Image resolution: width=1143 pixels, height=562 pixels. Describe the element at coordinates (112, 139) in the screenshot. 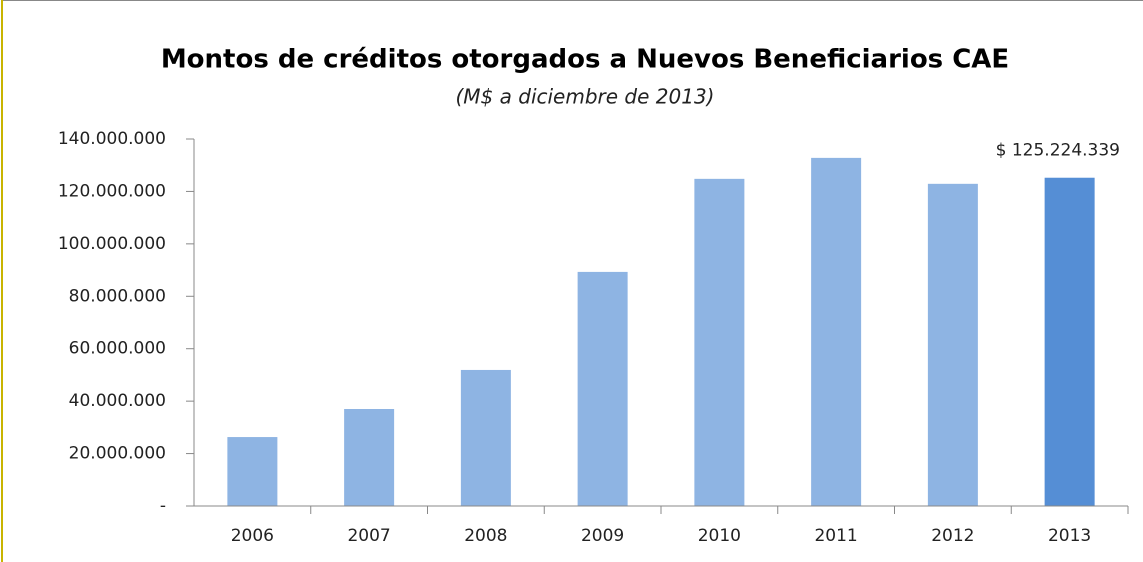

I see `y-tick-label: 140.000.000` at that location.